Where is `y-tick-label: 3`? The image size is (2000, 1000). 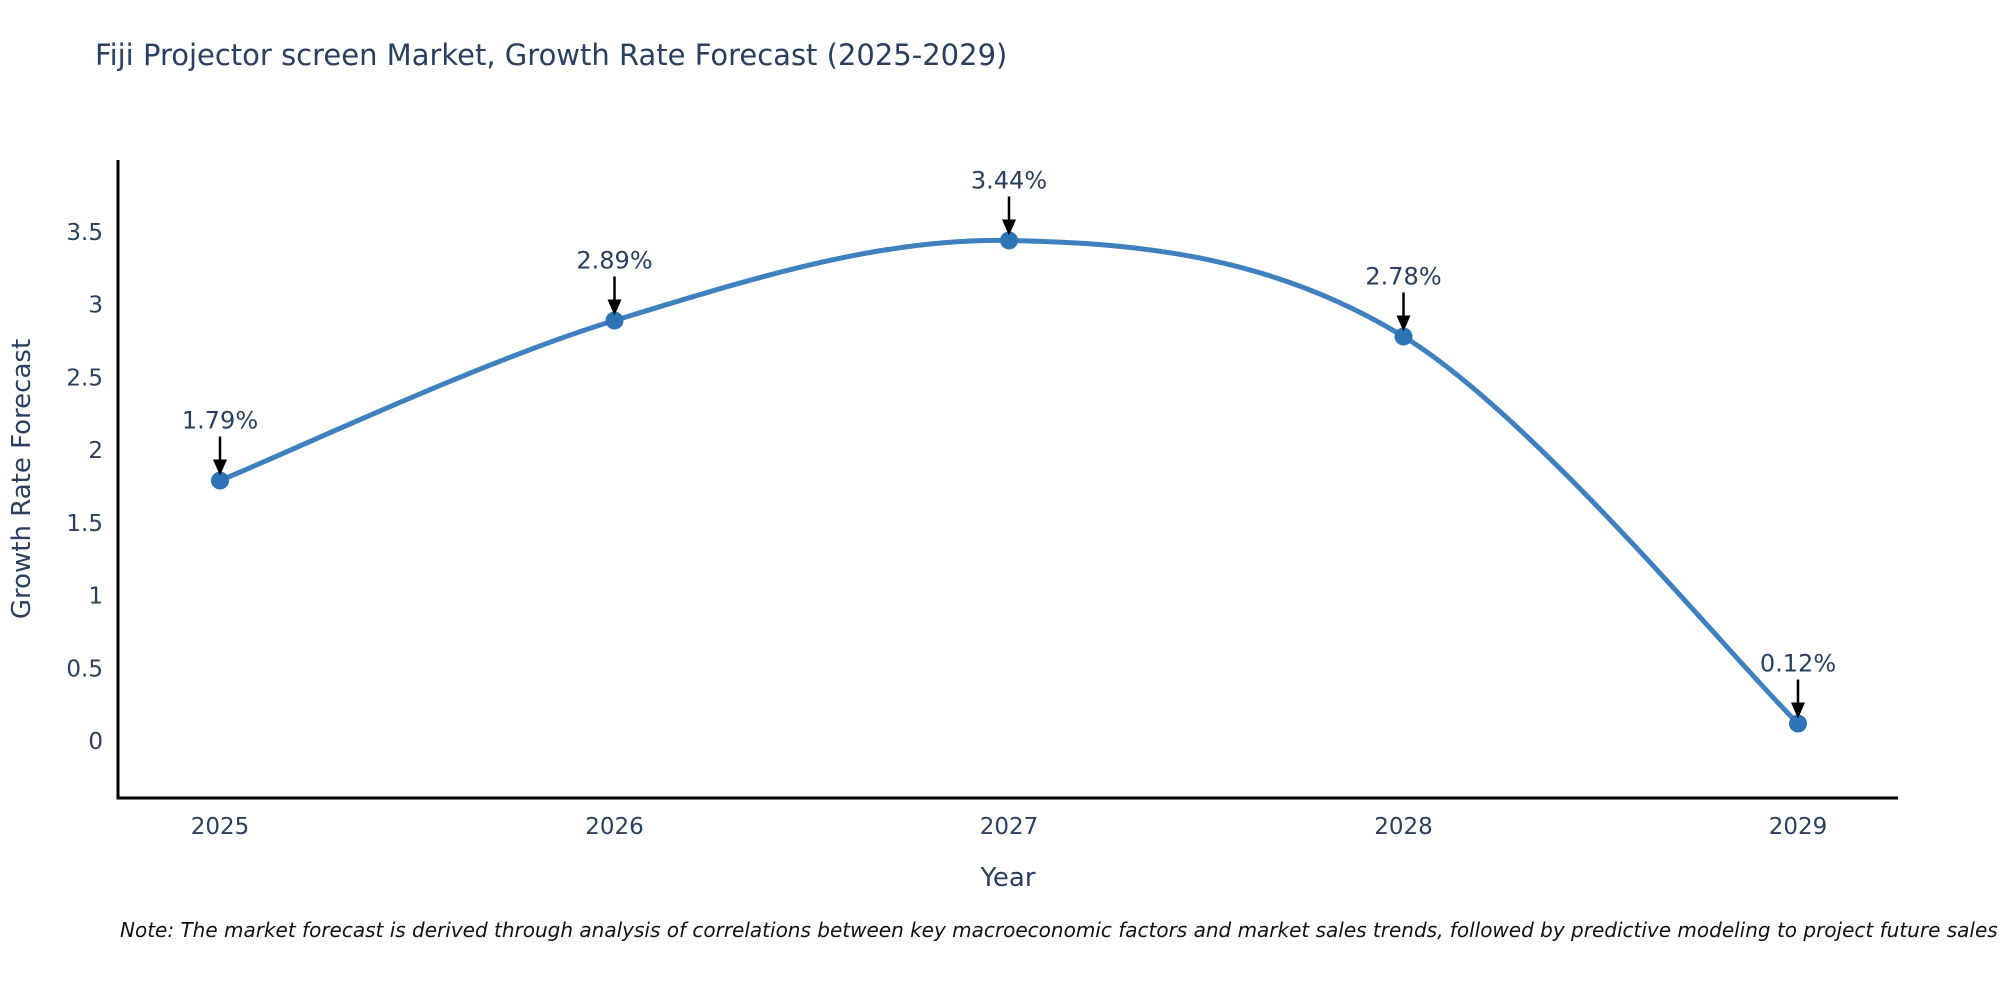 y-tick-label: 3 is located at coordinates (95, 306).